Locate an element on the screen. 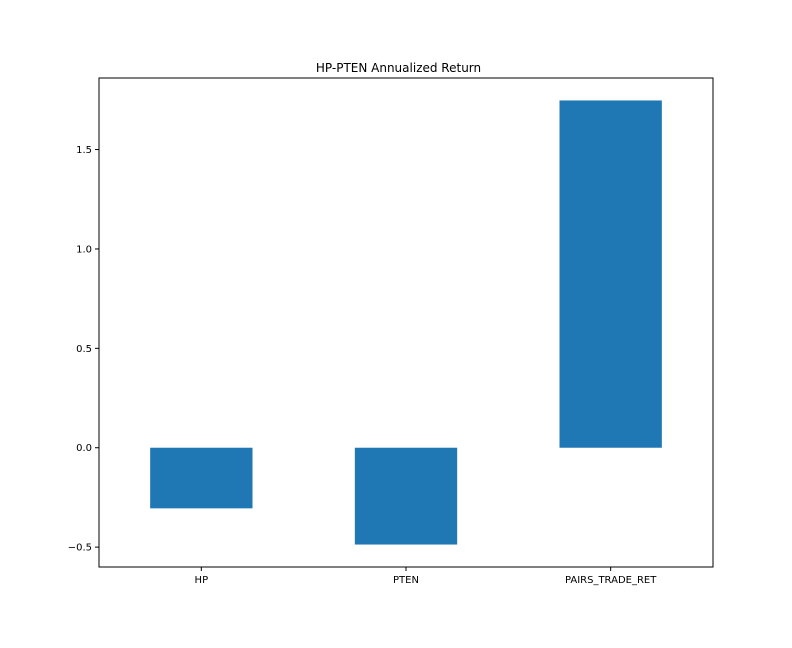 The image size is (792, 648). y-tick-label: 1.5 is located at coordinates (84, 150).